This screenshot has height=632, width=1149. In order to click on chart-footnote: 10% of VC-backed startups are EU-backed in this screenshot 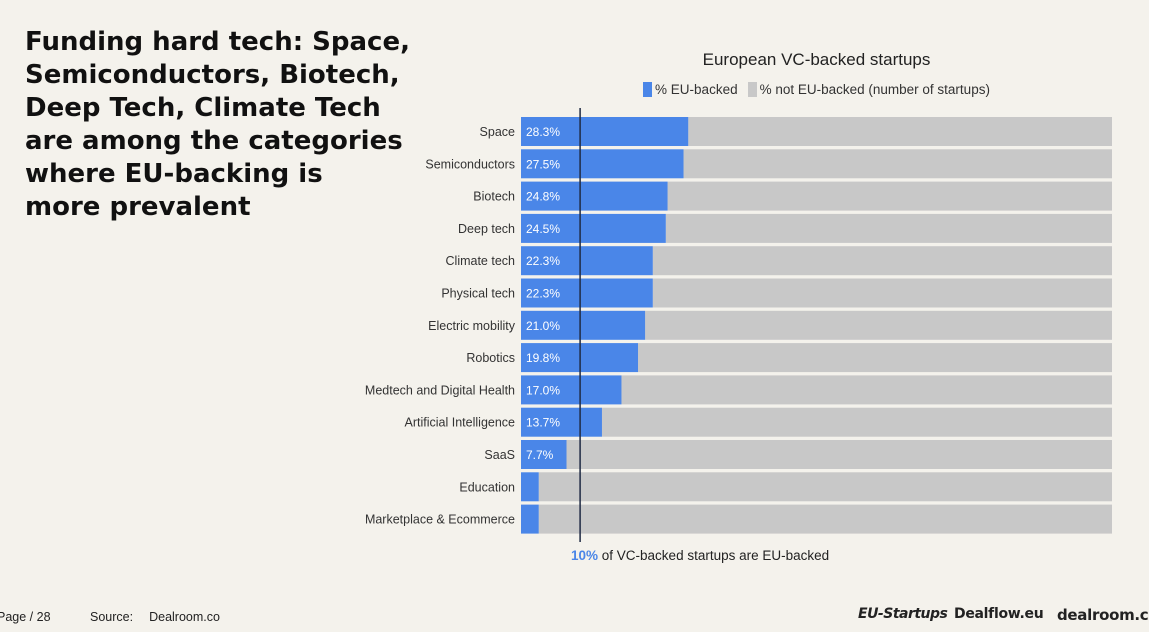, I will do `click(700, 555)`.